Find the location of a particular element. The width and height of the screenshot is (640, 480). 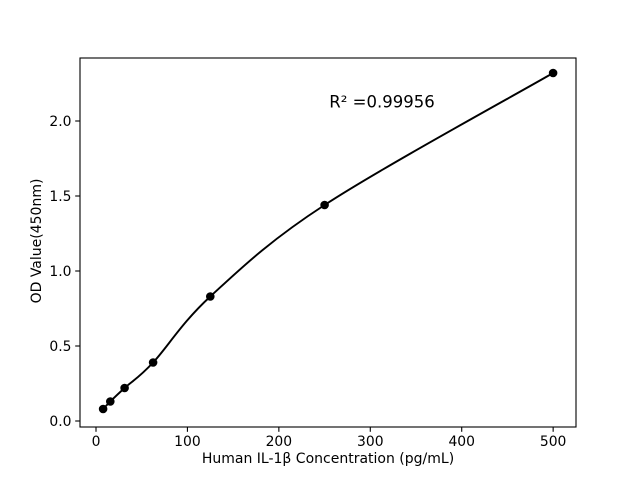

y-axis-label: OD Value(450nm) is located at coordinates (37, 241).